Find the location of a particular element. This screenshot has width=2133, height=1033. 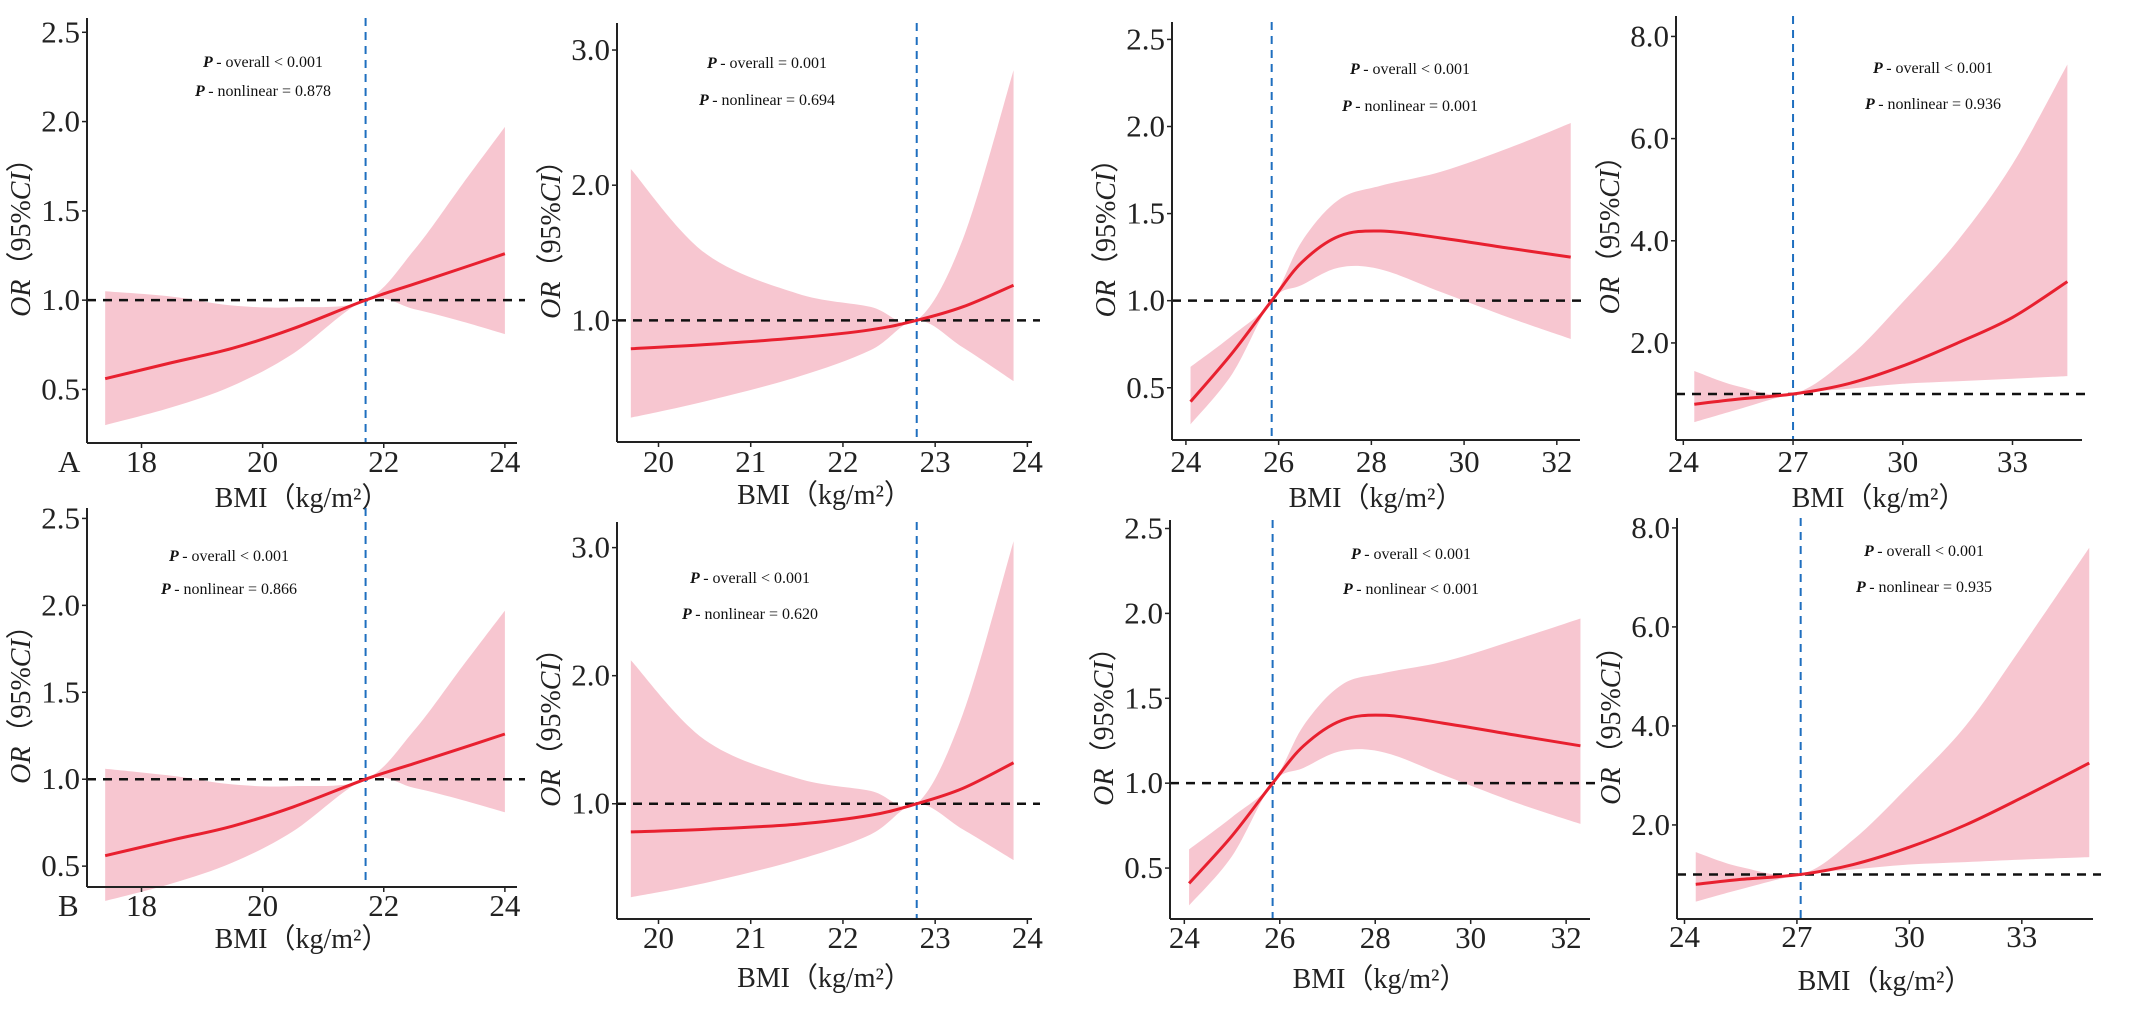

x-tick-label: 32 is located at coordinates (1566, 937).